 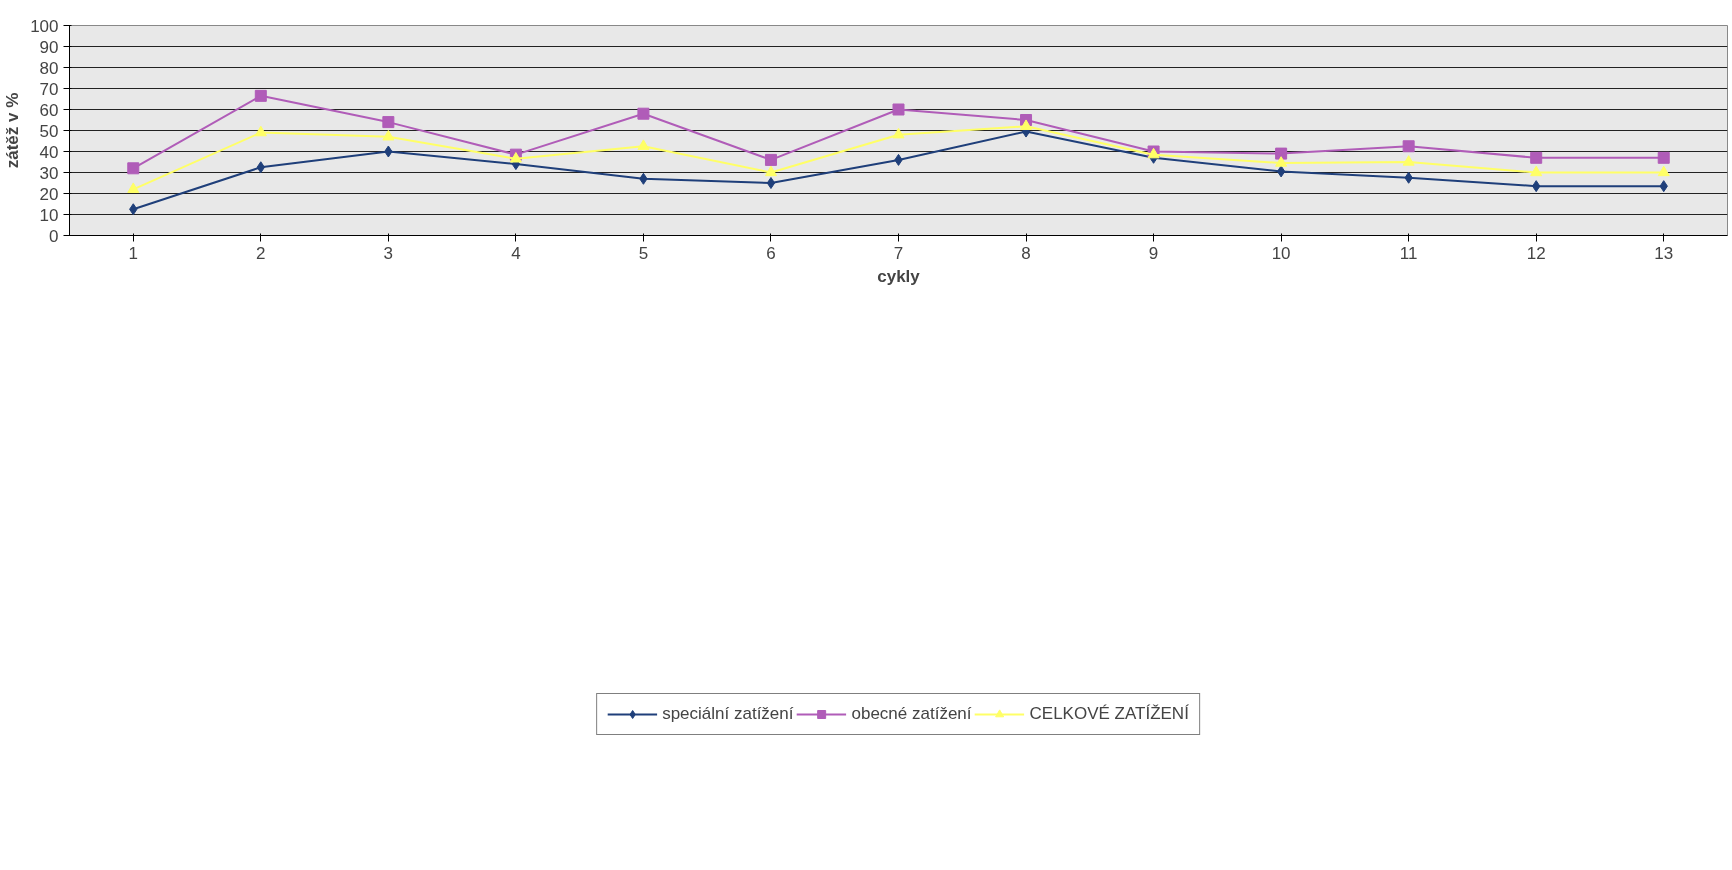 I want to click on legend-label: CELKOVÉ ZATÍŽENÍ, so click(x=1109, y=714).